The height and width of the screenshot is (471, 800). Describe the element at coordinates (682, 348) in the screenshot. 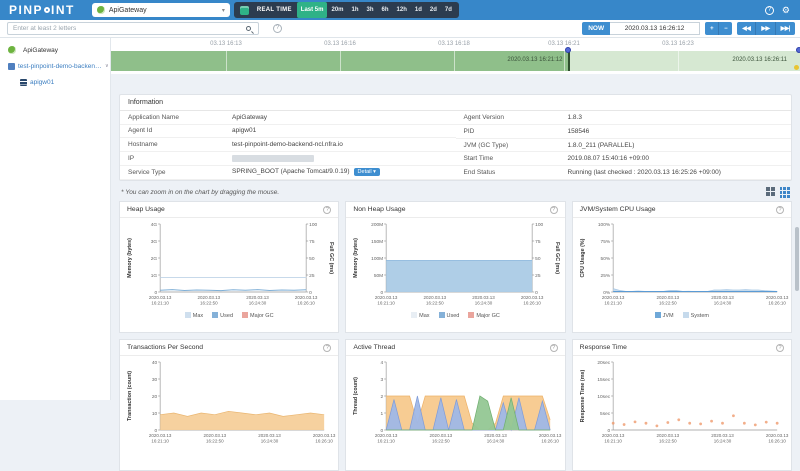

I see `chart-header: Response Time?` at that location.